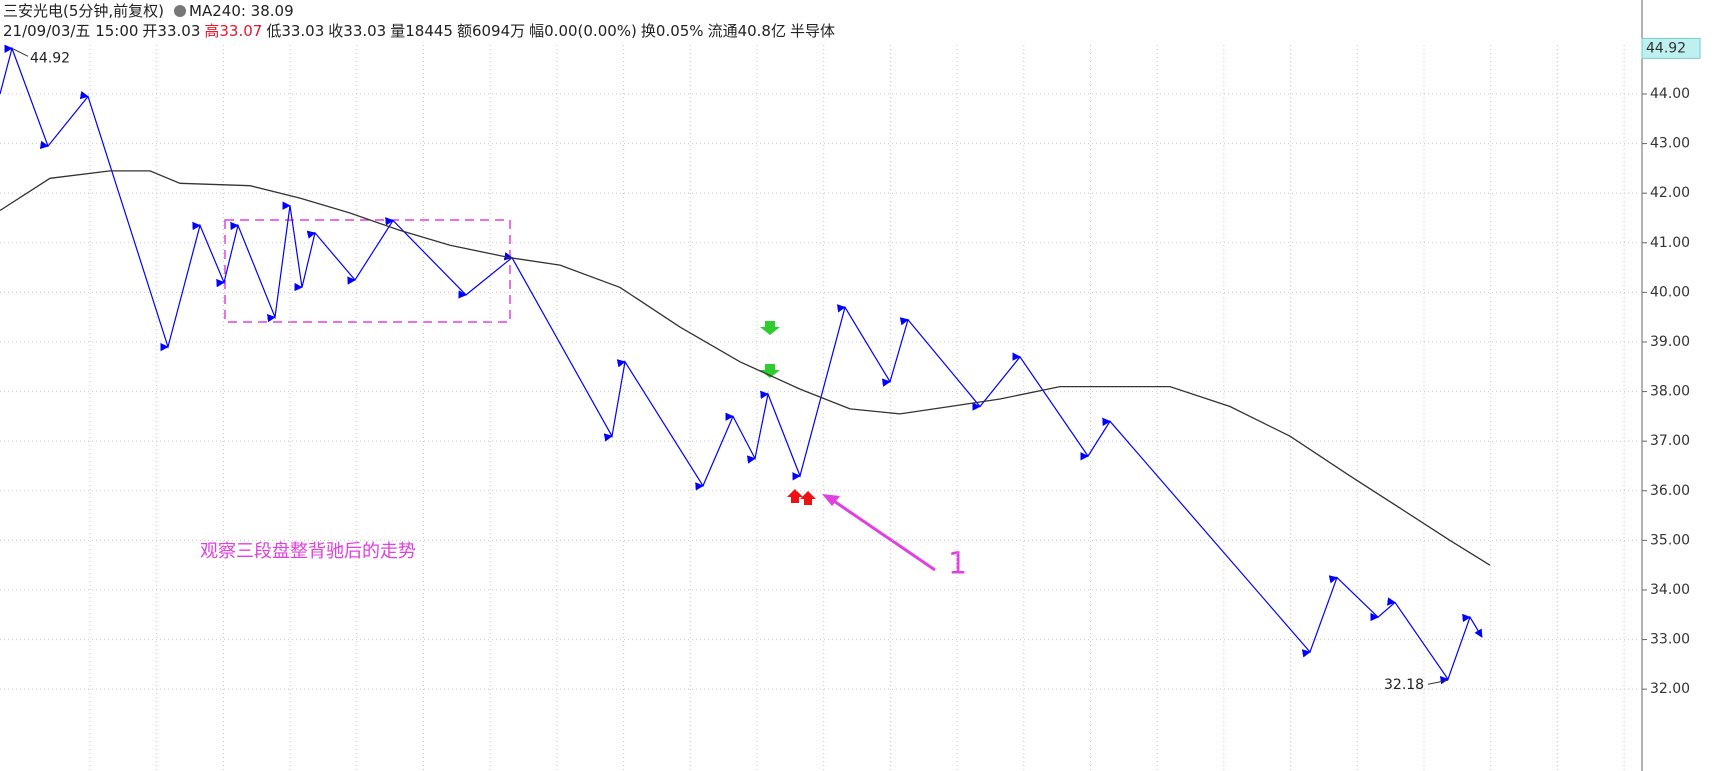 The width and height of the screenshot is (1726, 771). What do you see at coordinates (491, 31) in the screenshot?
I see `info-item: 额6094万` at bounding box center [491, 31].